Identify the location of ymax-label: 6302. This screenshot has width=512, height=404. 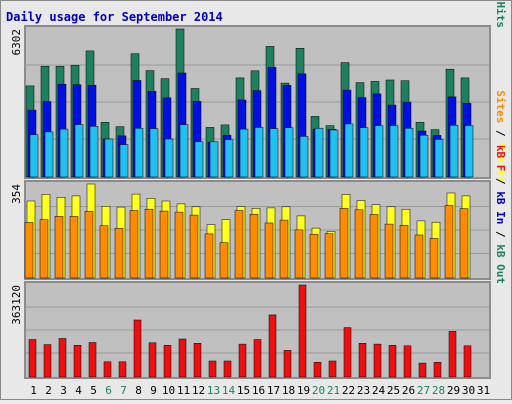
(16, 42).